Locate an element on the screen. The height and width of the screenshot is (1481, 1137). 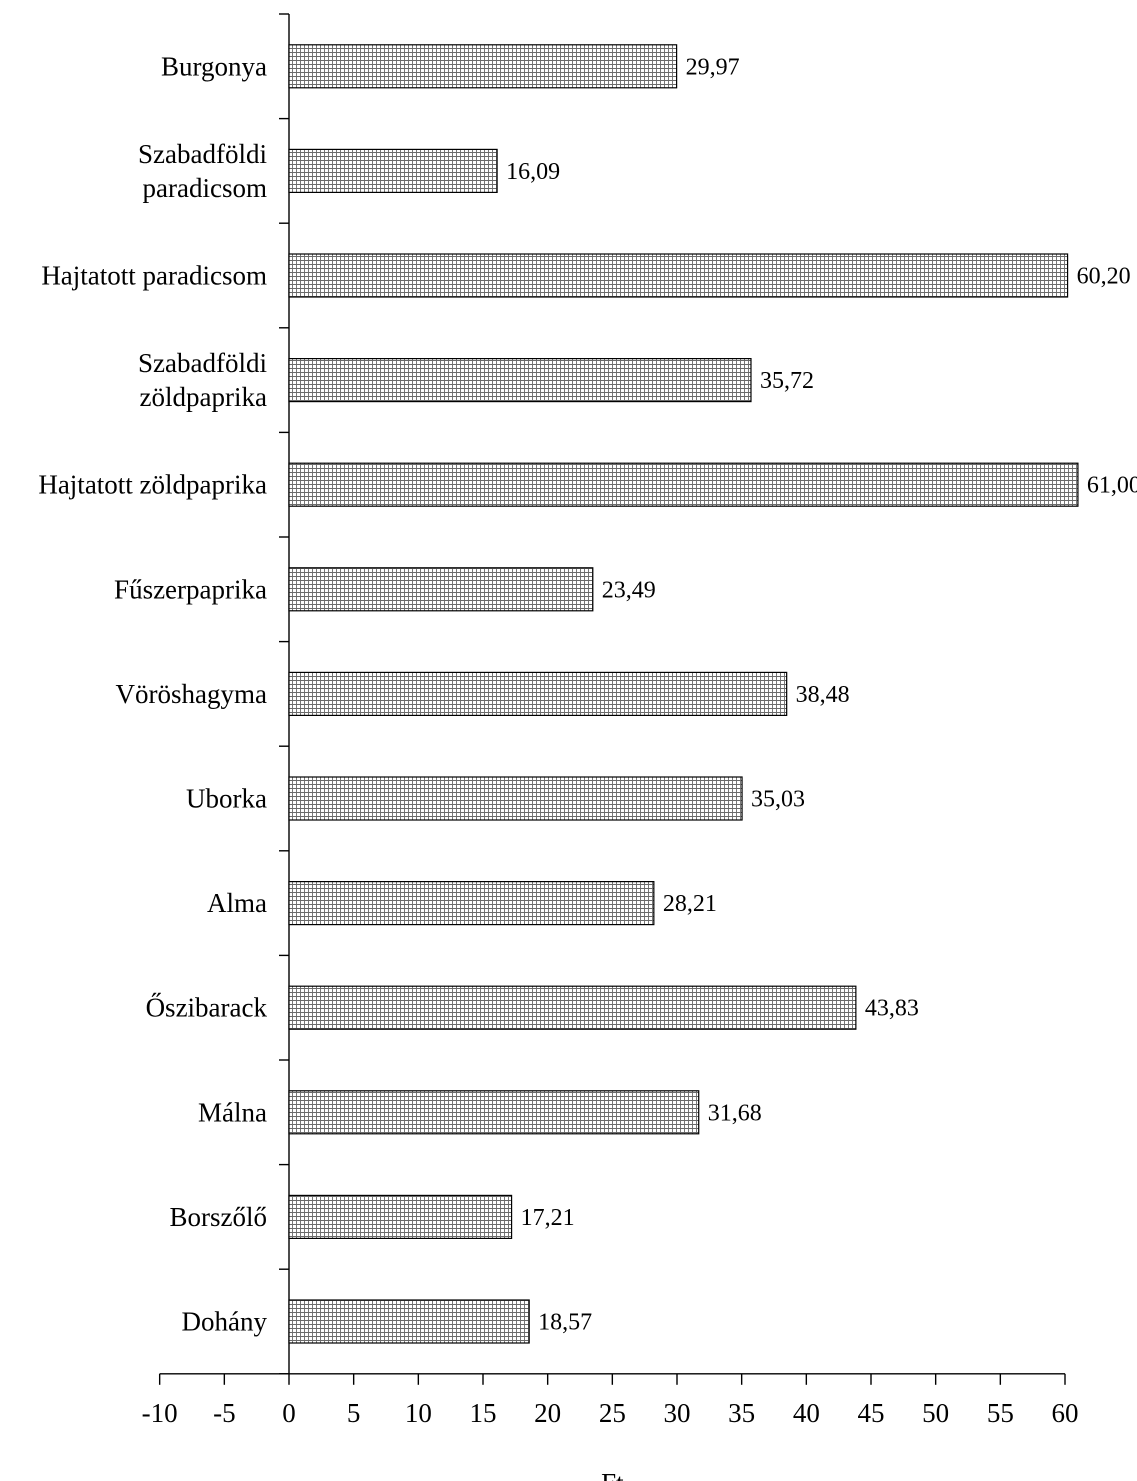
x-tick-label: -5 is located at coordinates (224, 1413).